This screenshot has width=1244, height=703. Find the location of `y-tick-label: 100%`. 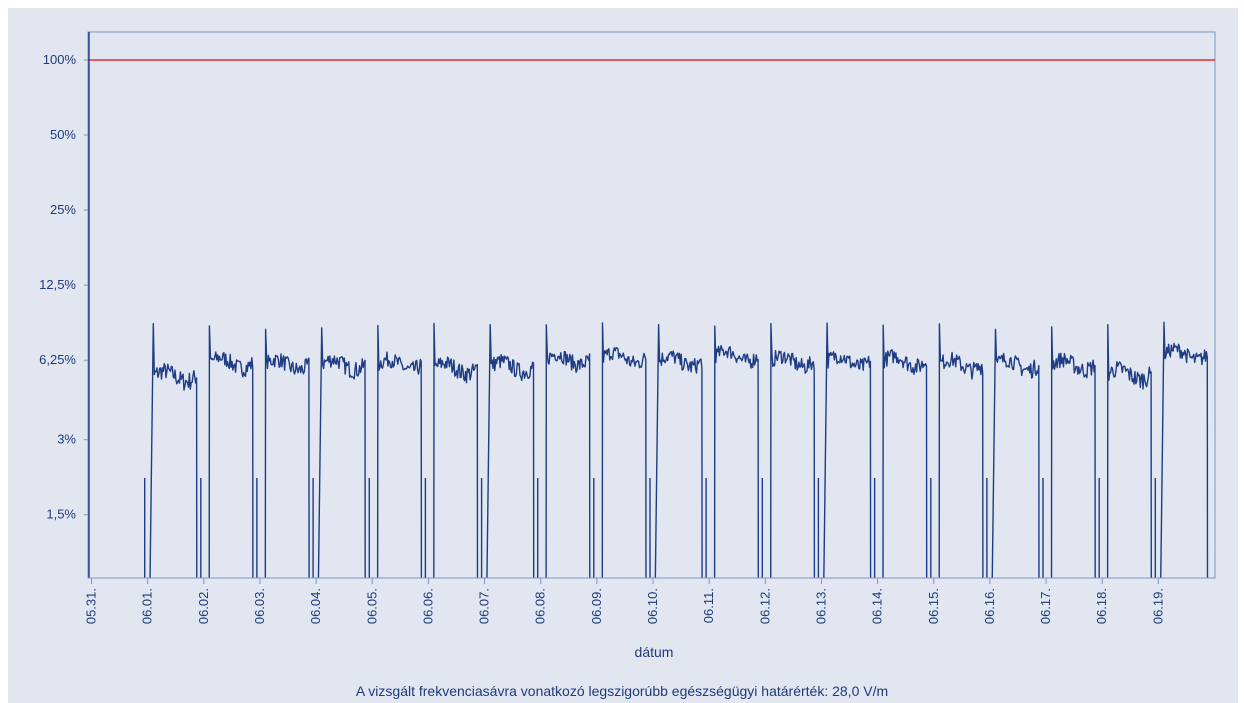

y-tick-label: 100% is located at coordinates (60, 59).